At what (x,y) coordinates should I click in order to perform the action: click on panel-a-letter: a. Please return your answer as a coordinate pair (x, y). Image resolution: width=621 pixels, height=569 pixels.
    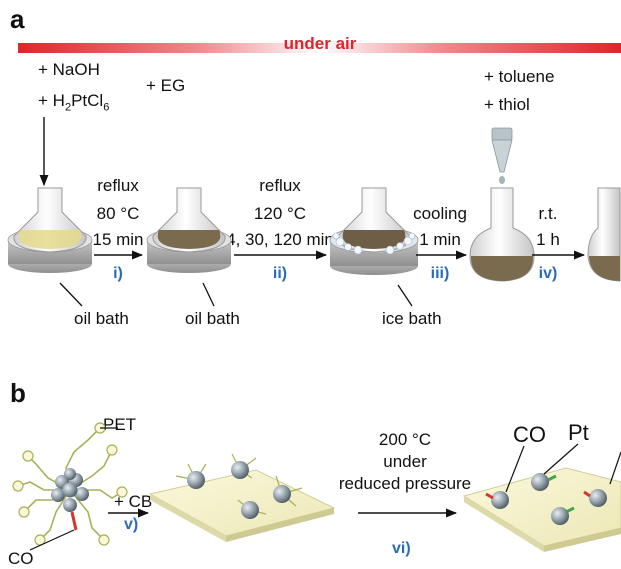
    Looking at the image, I should click on (17, 19).